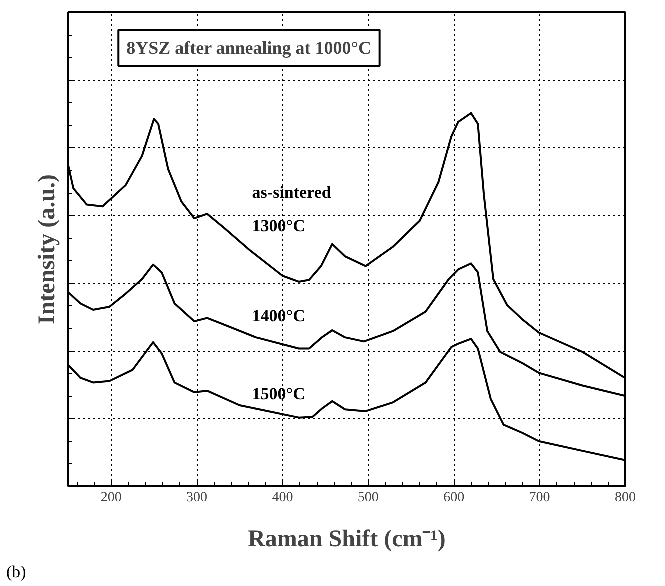 Image resolution: width=665 pixels, height=586 pixels. What do you see at coordinates (279, 316) in the screenshot?
I see `annotation: 1400°C` at bounding box center [279, 316].